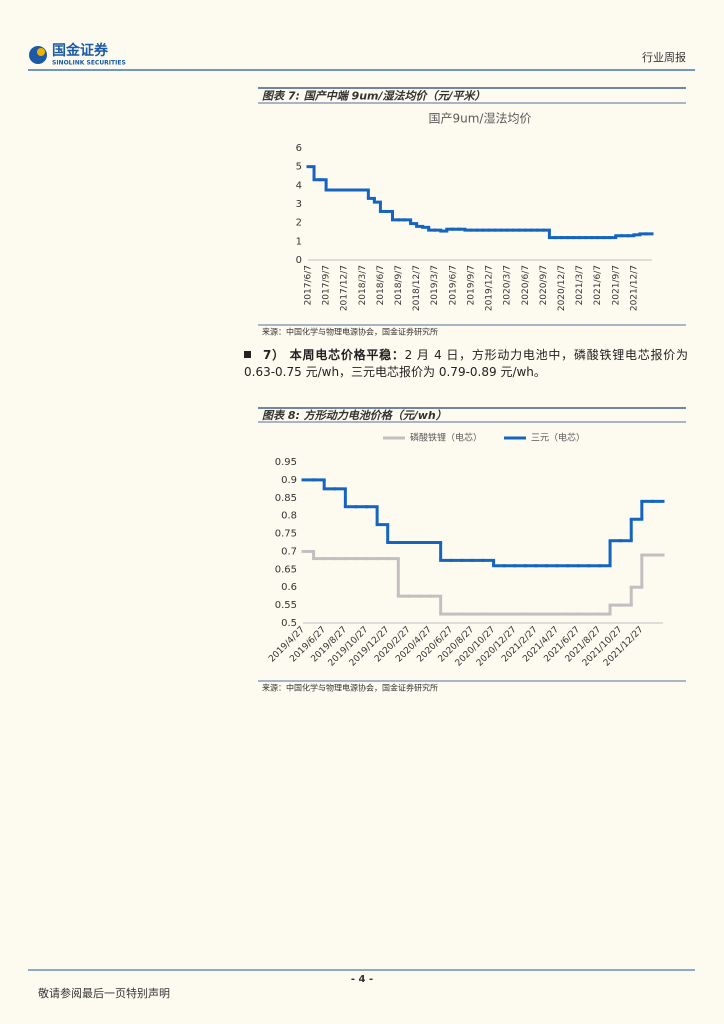  What do you see at coordinates (299, 260) in the screenshot?
I see `y-tick-label: 0` at bounding box center [299, 260].